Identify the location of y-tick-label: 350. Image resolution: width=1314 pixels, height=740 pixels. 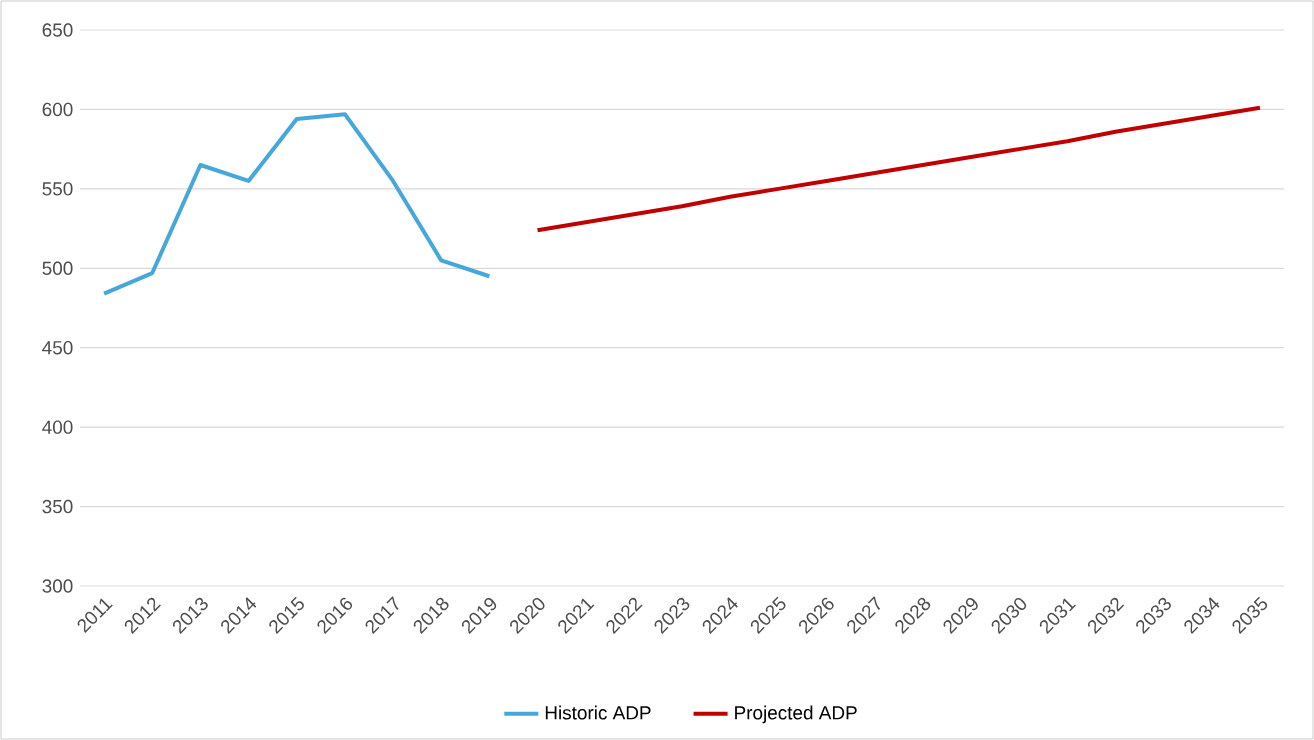
(57, 506).